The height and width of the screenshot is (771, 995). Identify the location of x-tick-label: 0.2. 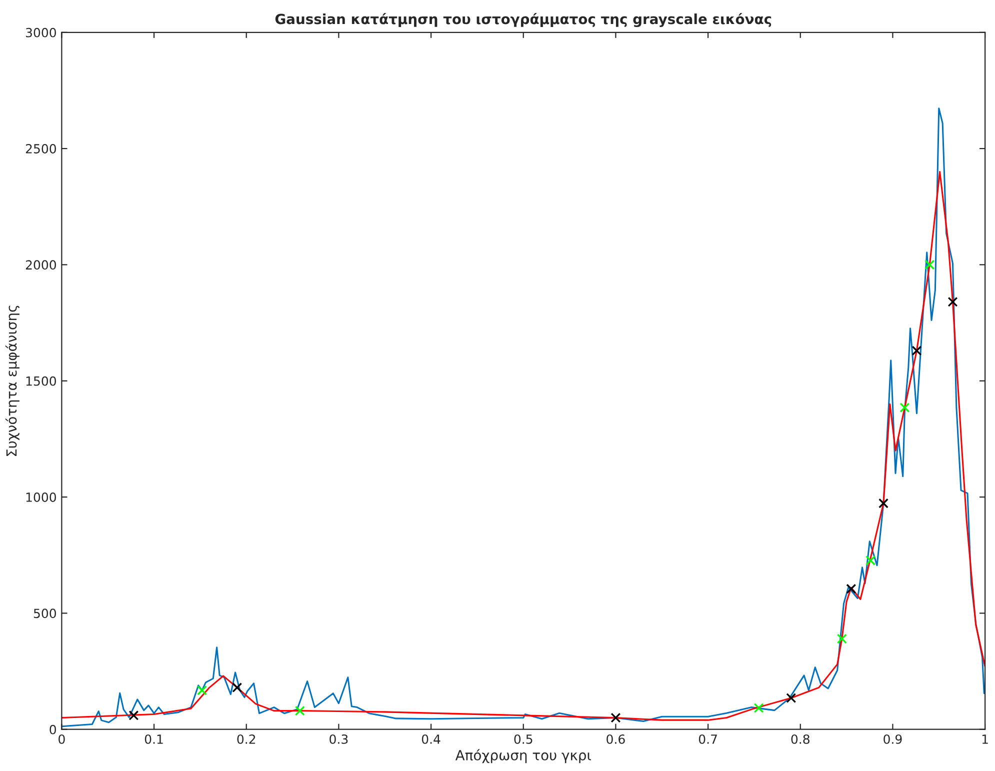
(246, 739).